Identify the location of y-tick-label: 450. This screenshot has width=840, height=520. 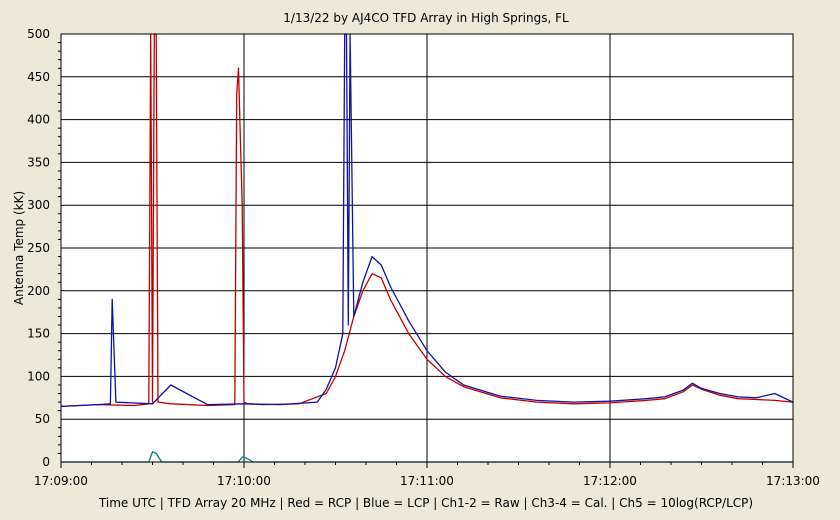
(38, 77).